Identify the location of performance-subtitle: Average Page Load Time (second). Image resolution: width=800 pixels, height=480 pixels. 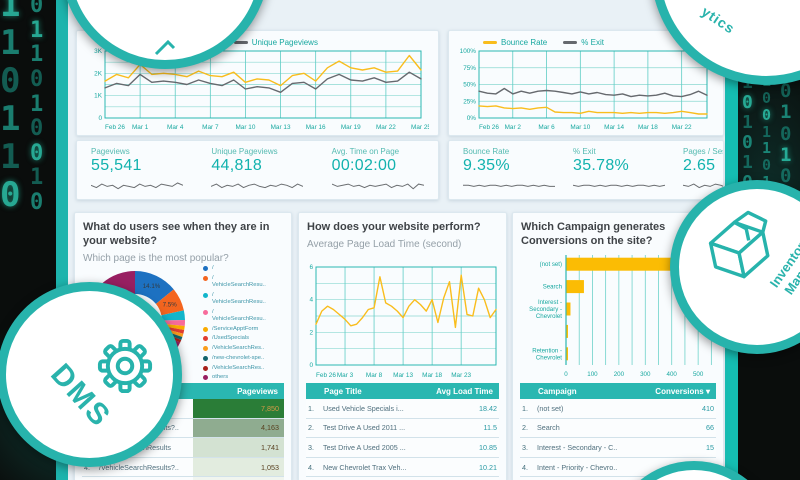
(384, 244).